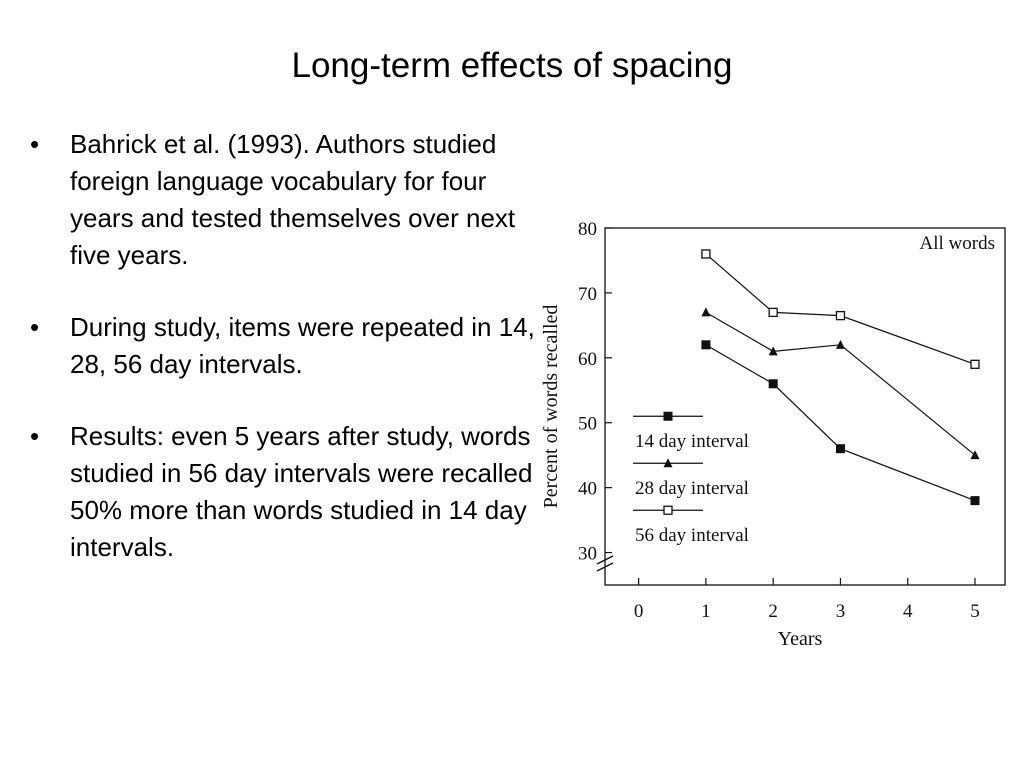  Describe the element at coordinates (975, 611) in the screenshot. I see `x-tick-label: 5` at that location.